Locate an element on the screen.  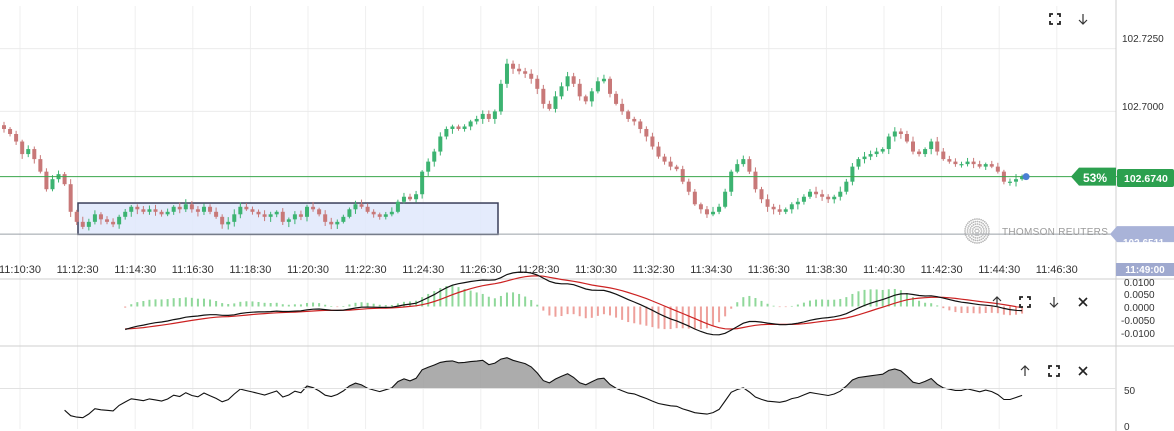
macd-fullscreen-button is located at coordinates (1025, 302).